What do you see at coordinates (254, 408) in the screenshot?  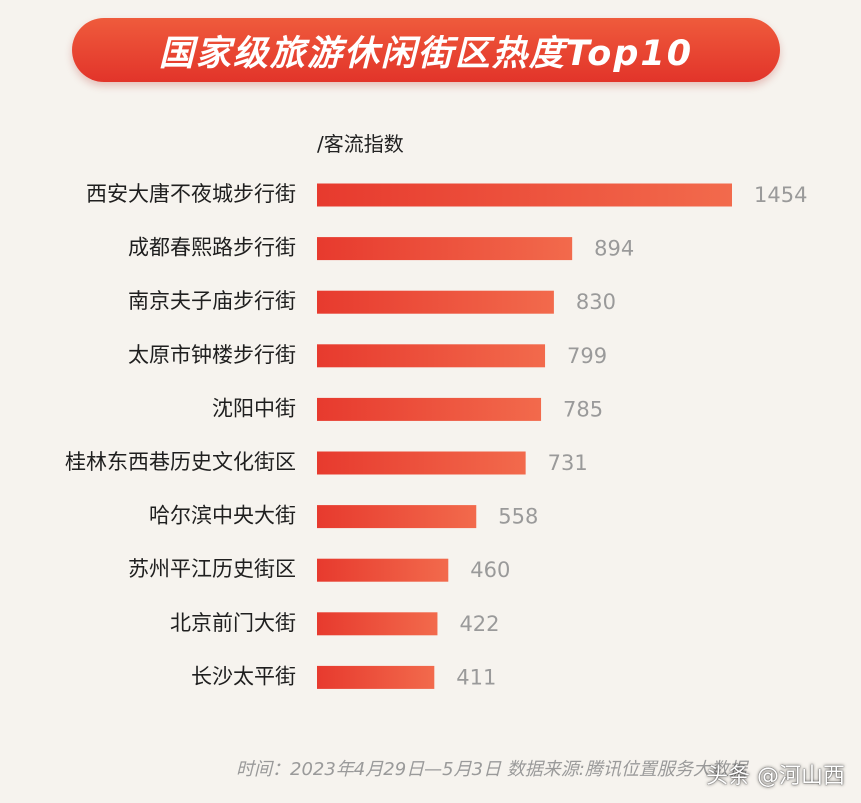 I see `category-label: 沈阳中街` at bounding box center [254, 408].